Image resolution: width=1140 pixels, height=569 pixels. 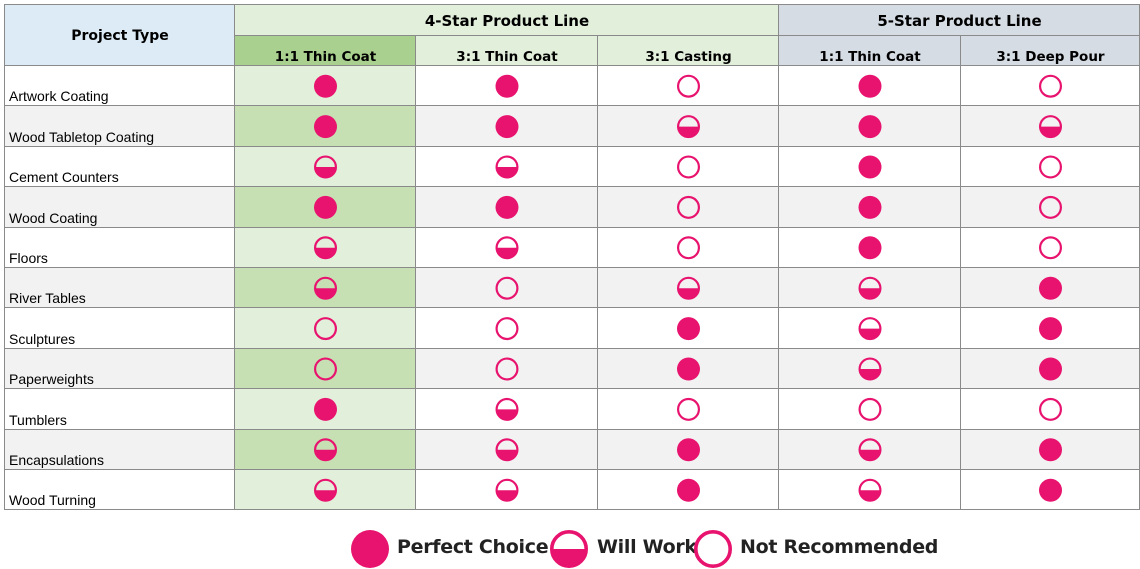 What do you see at coordinates (56, 459) in the screenshot?
I see `row-label-9: Encapsulations` at bounding box center [56, 459].